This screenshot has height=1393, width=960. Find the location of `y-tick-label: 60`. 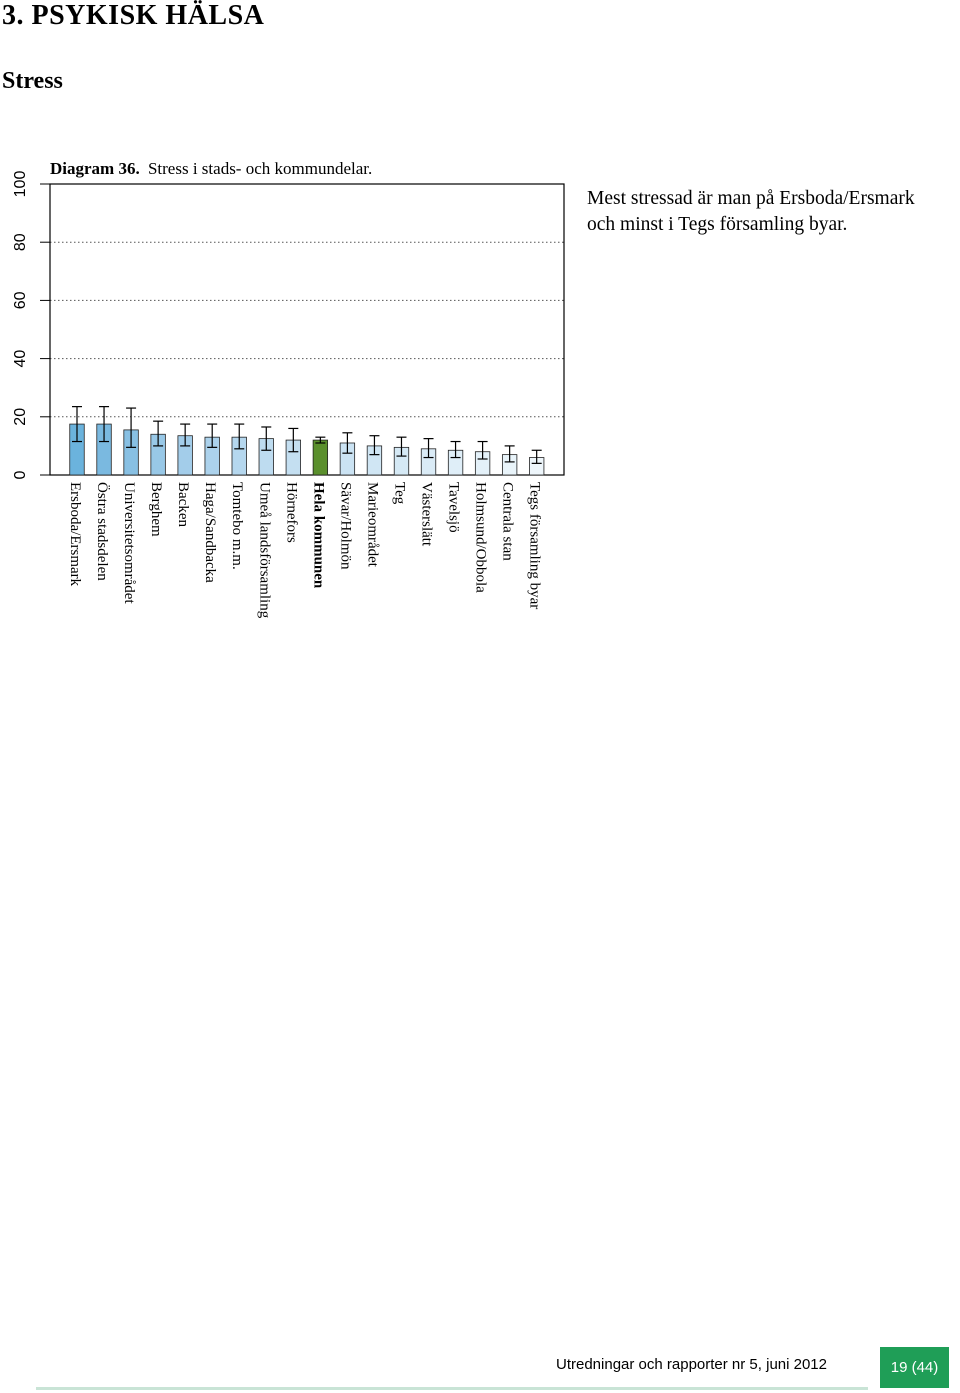

y-tick-label: 60 is located at coordinates (20, 300).